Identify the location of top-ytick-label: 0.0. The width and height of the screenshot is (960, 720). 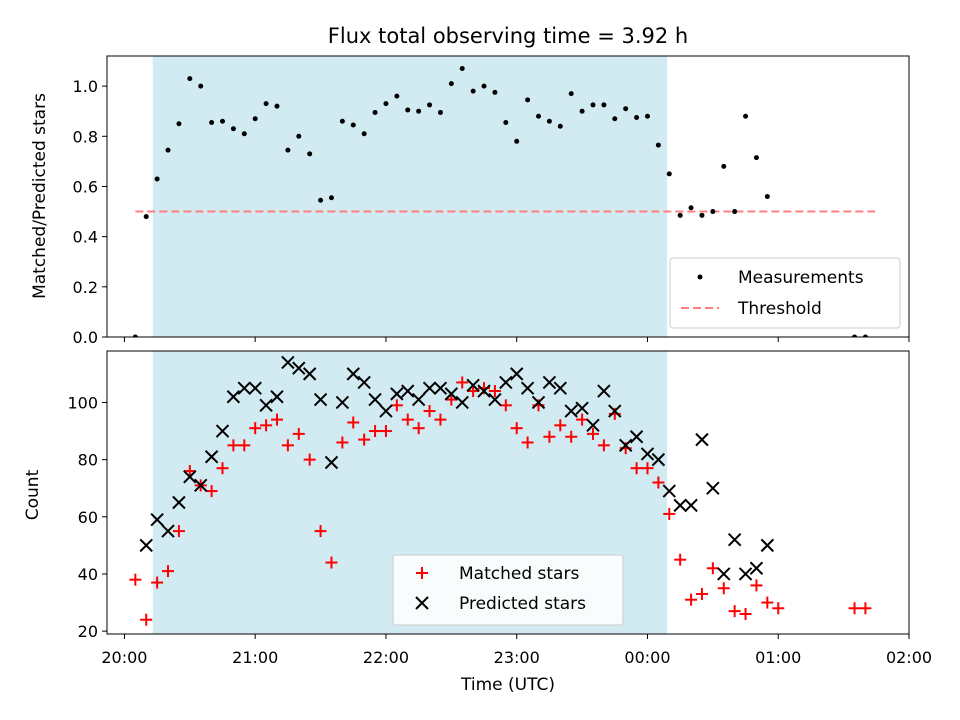
(85, 337).